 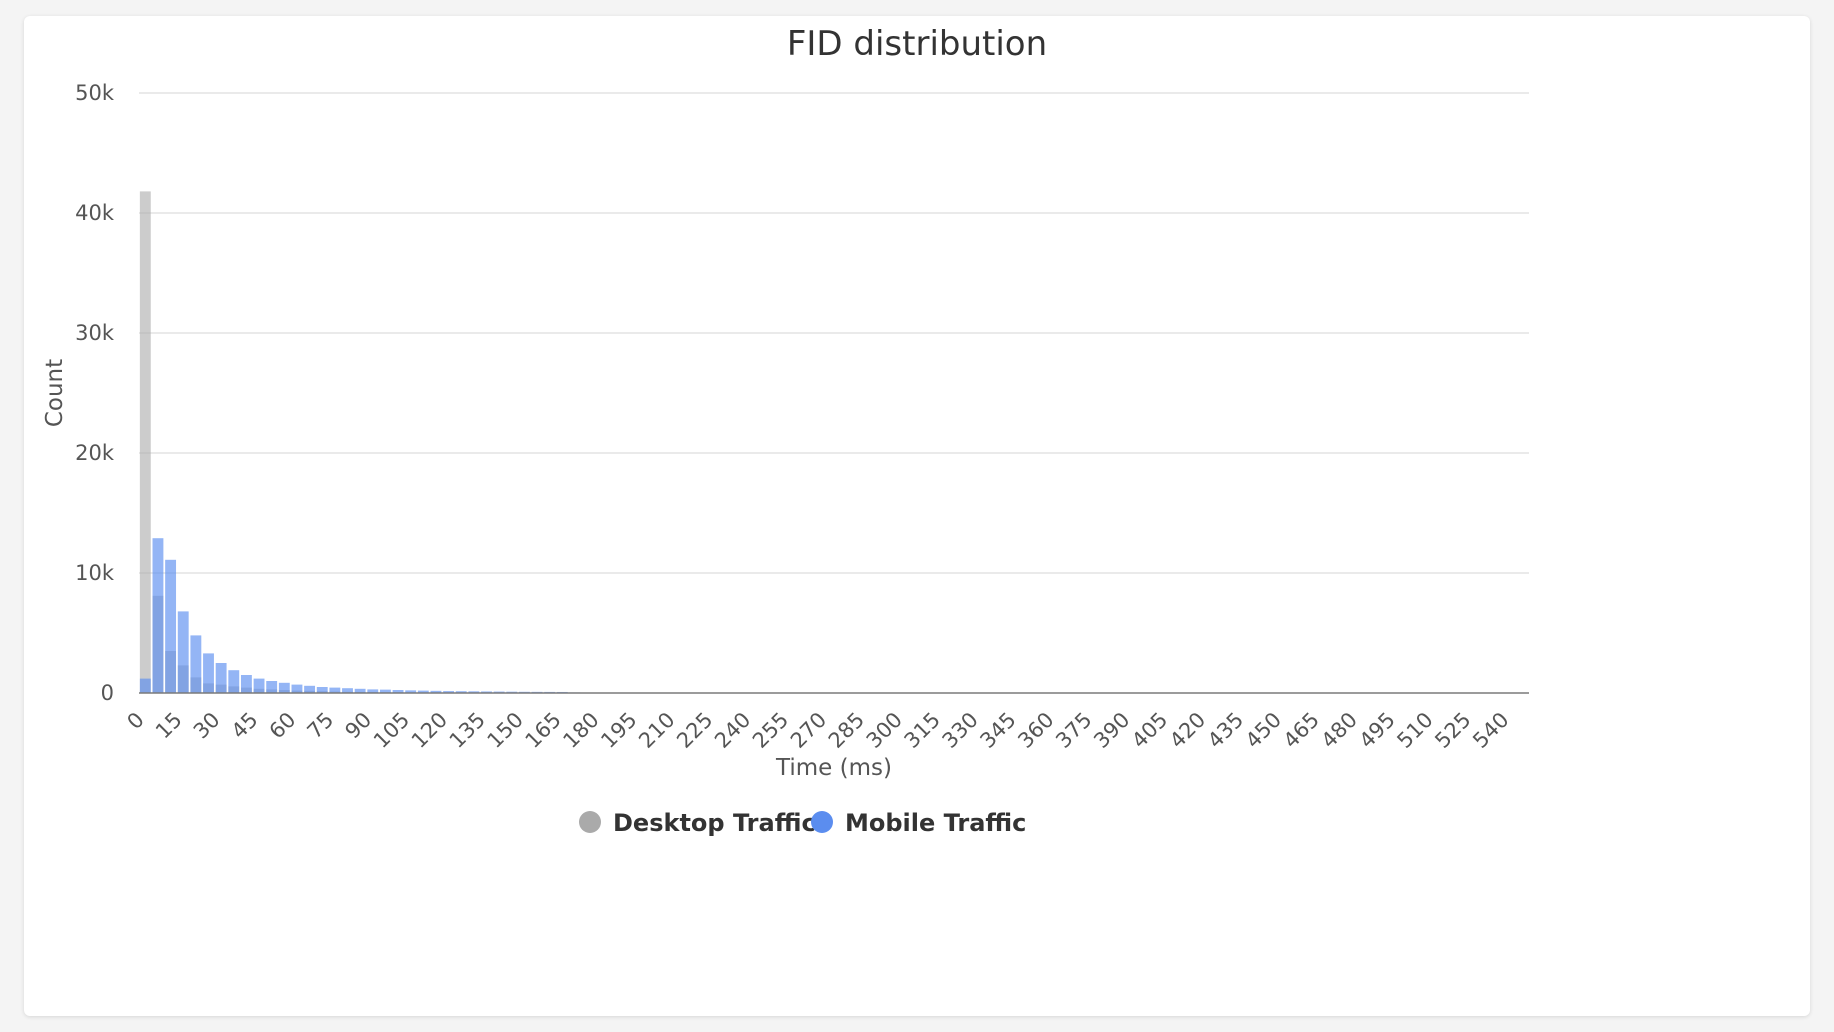 I want to click on y-tick-label: 30k, so click(x=95, y=333).